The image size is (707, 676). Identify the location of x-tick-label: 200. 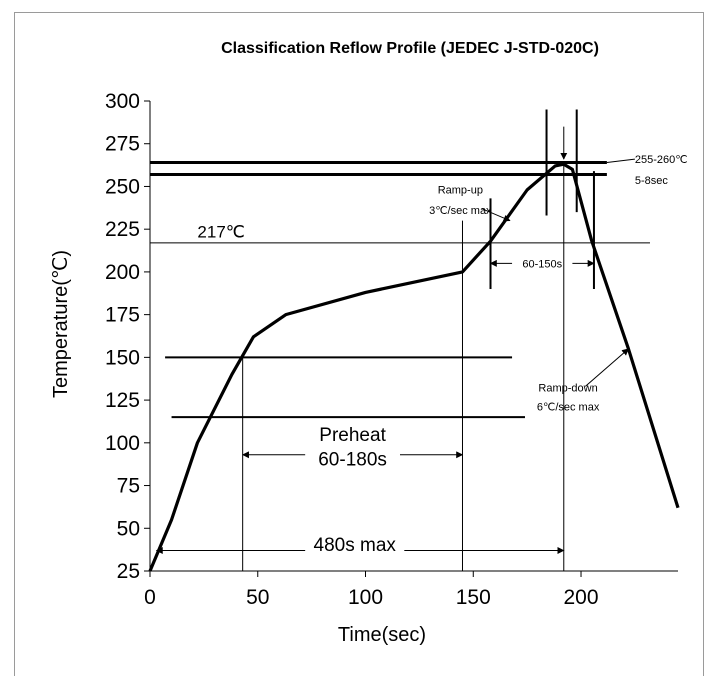
(580, 597).